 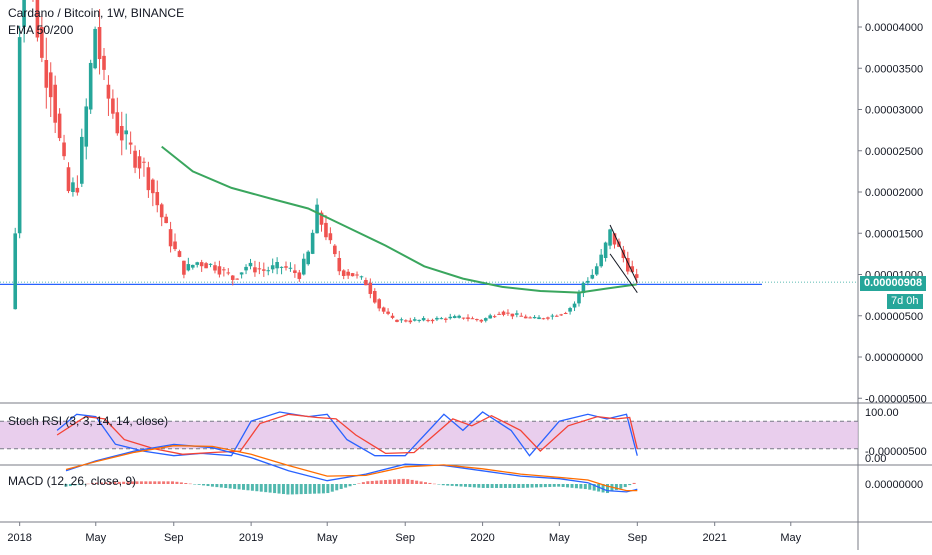 I want to click on stoch-tick-label: 100.00, so click(x=882, y=413).